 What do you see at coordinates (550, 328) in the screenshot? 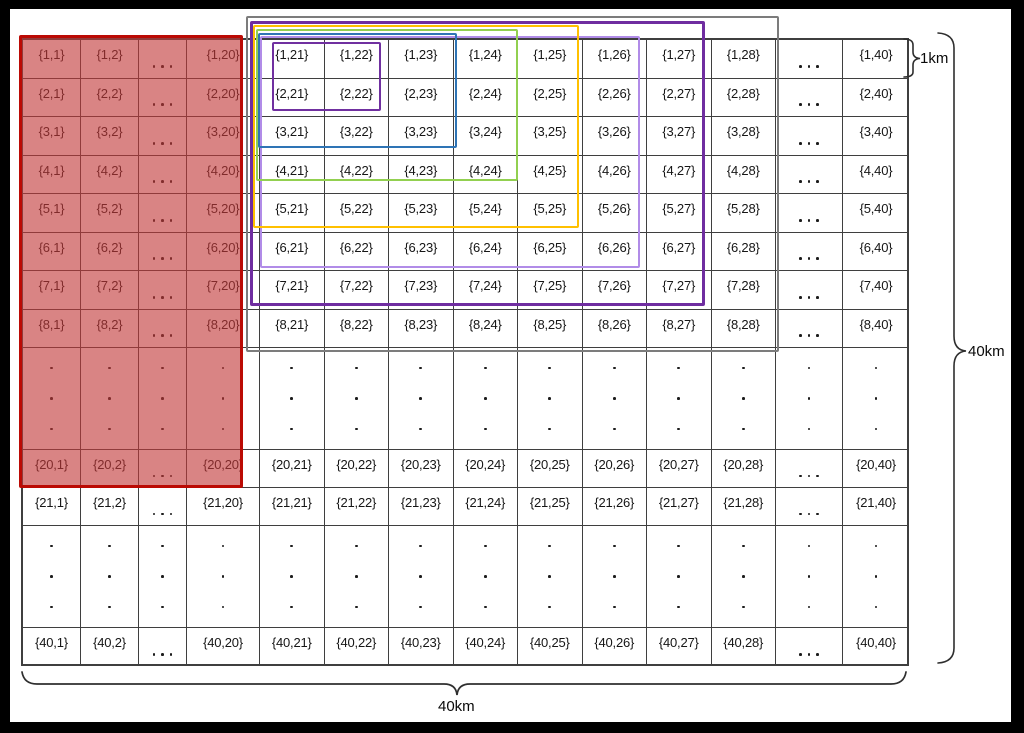
I see `grid-cell: {8,25}` at bounding box center [550, 328].